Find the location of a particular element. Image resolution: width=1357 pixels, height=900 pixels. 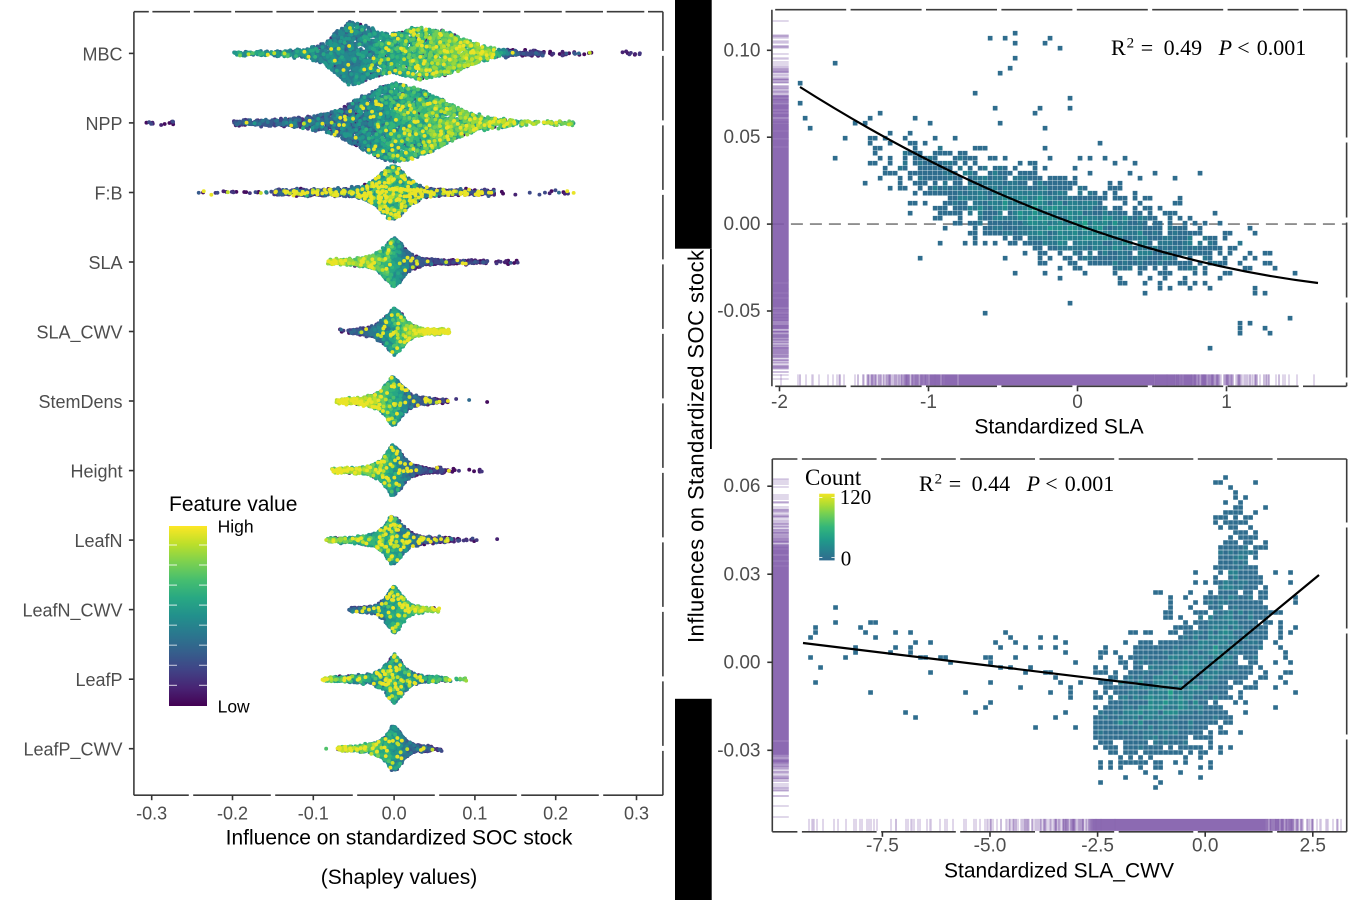

svg-text: (Shapley values) is located at coordinates (399, 877).